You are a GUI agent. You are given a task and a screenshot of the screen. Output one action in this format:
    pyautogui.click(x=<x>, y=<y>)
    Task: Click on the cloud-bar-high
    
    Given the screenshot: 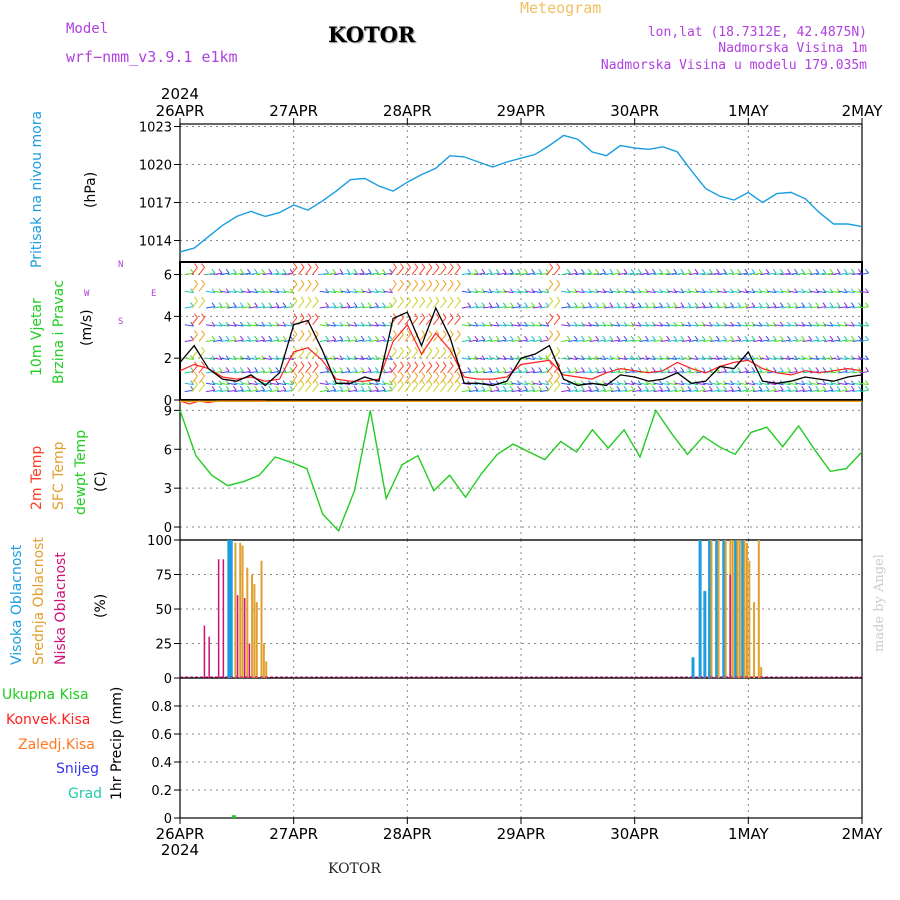 What is the action you would take?
    pyautogui.click(x=705, y=634)
    